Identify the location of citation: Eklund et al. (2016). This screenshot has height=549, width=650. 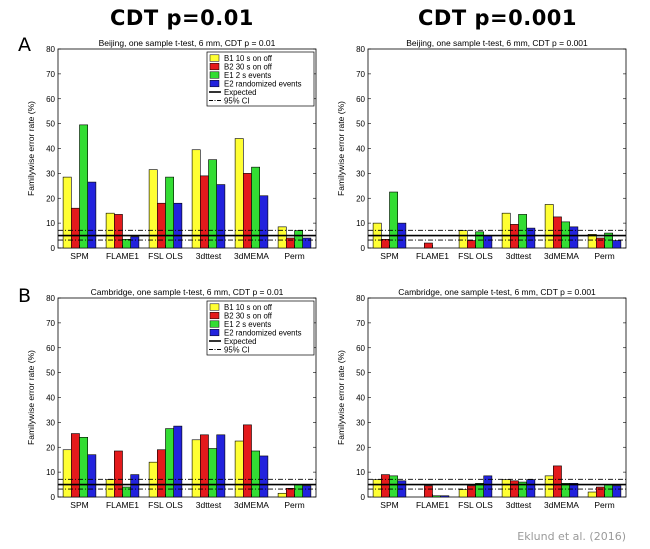
(571, 536).